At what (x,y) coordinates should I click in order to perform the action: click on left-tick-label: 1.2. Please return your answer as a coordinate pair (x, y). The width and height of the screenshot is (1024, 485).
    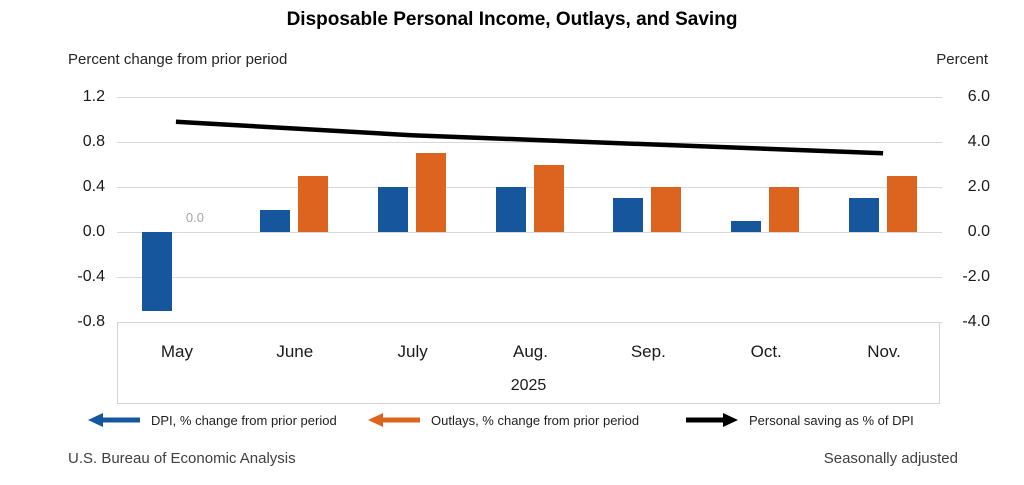
    Looking at the image, I should click on (93, 96).